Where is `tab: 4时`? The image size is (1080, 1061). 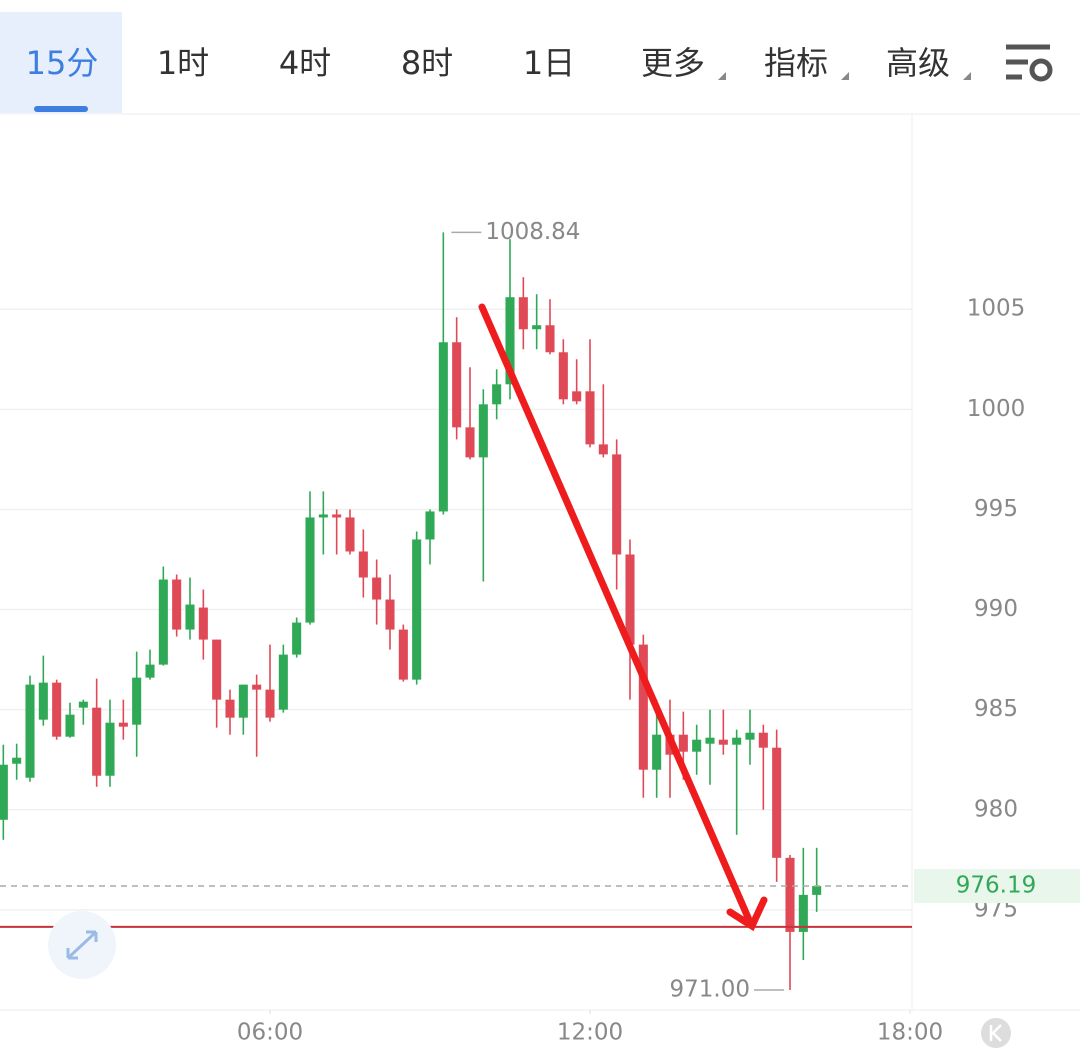 tab: 4时 is located at coordinates (305, 63).